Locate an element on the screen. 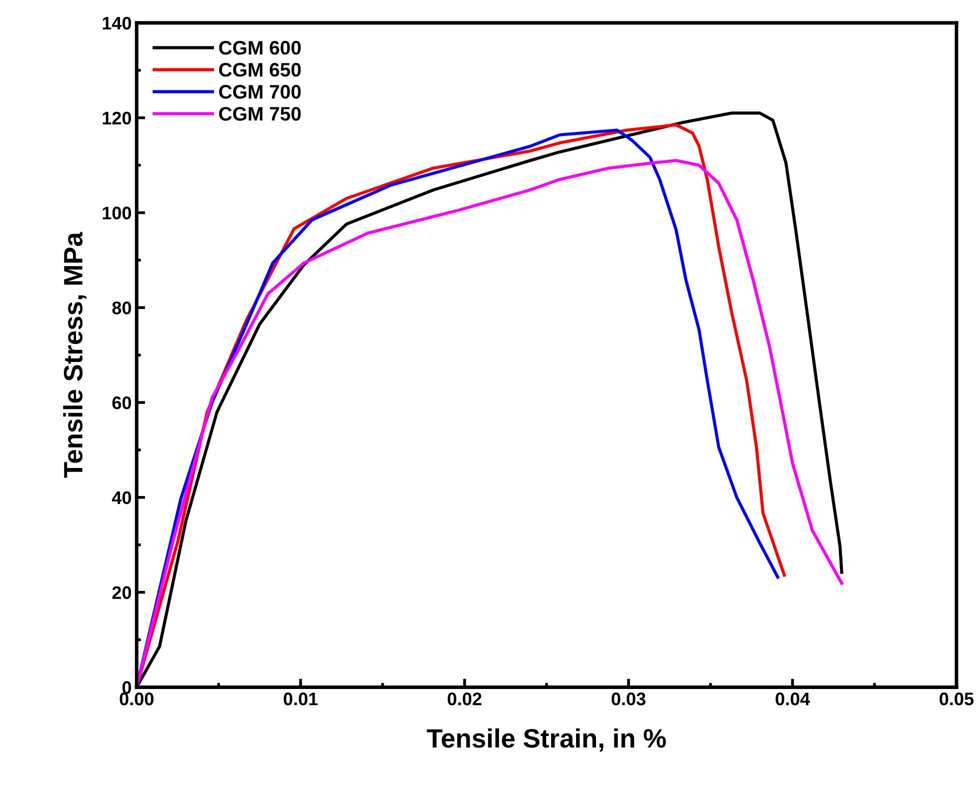 The image size is (976, 789). y-tick-label: 100 is located at coordinates (117, 213).